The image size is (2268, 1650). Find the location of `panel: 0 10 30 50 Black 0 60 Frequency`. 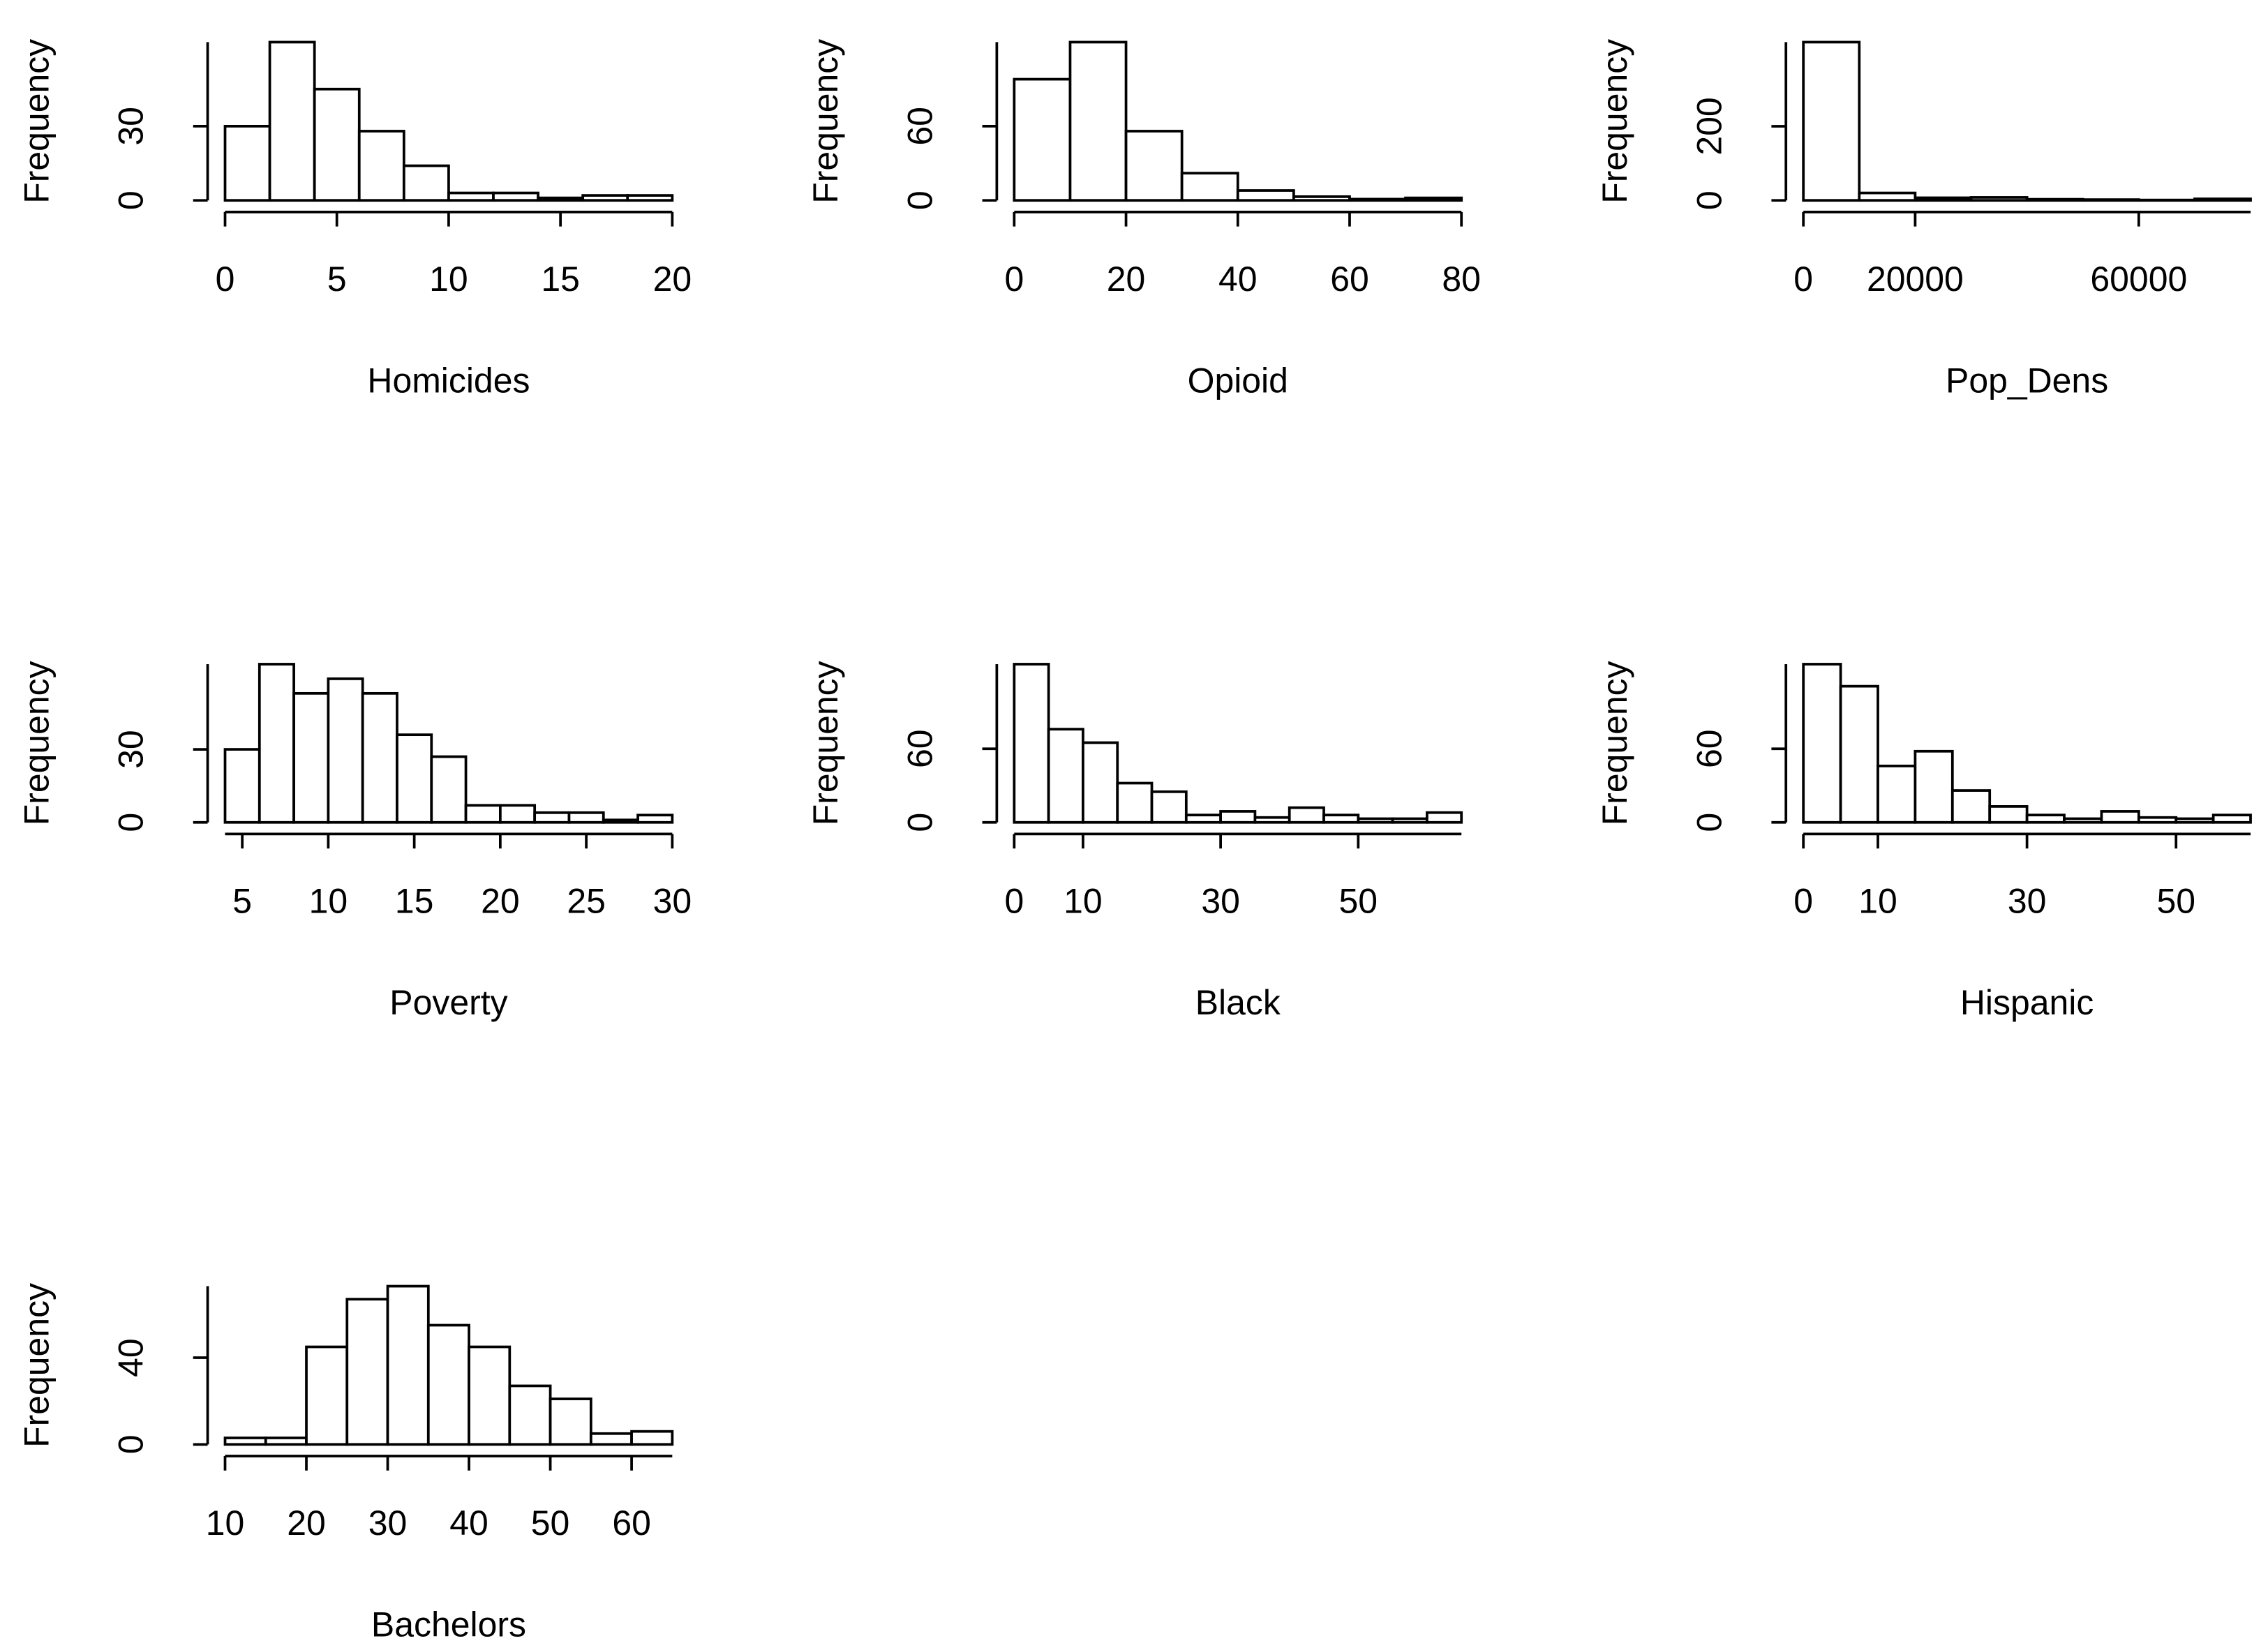

panel: 0 10 30 50 Black 0 60 Frequency is located at coordinates (1134, 842).